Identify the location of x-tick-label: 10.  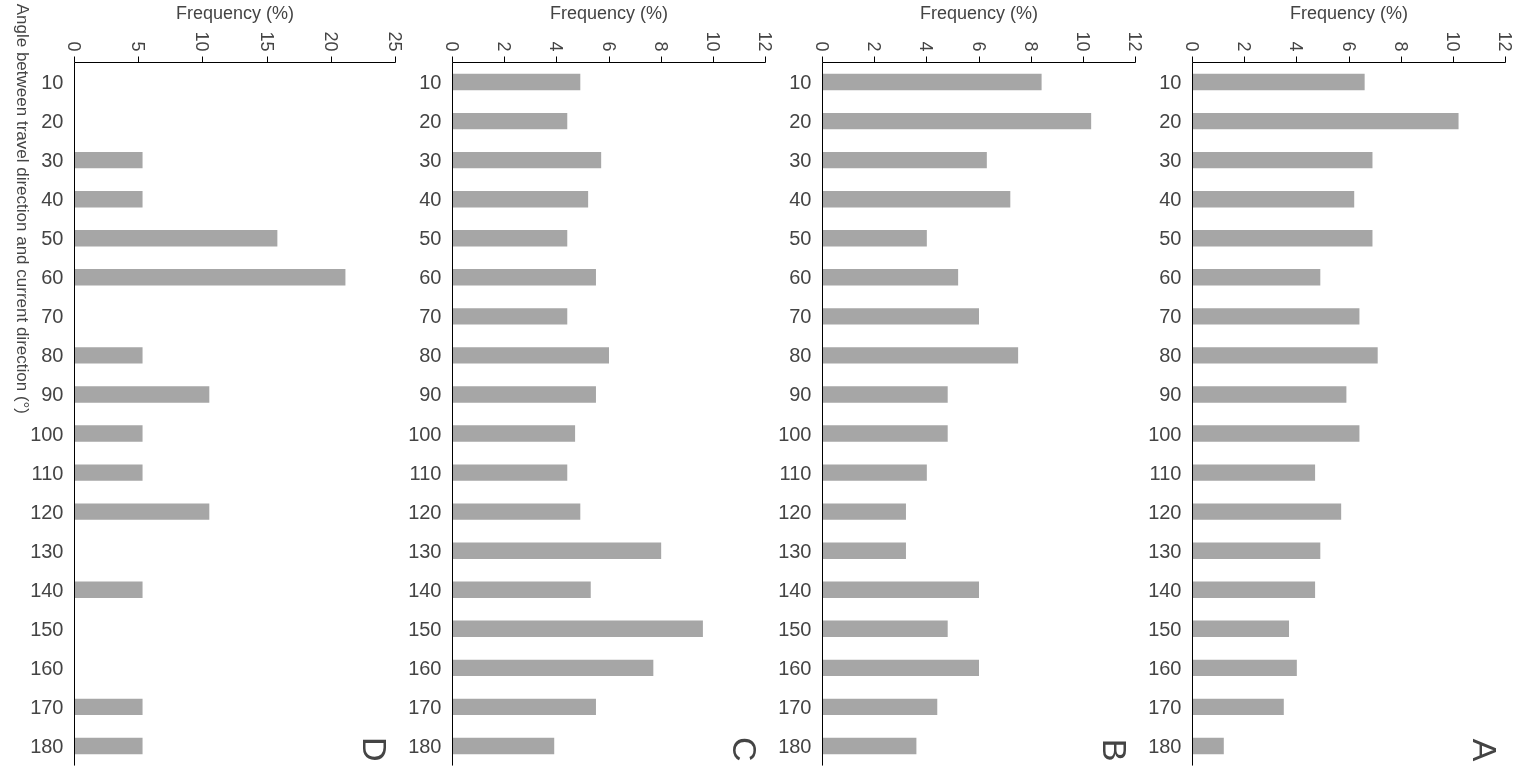
(1452, 41).